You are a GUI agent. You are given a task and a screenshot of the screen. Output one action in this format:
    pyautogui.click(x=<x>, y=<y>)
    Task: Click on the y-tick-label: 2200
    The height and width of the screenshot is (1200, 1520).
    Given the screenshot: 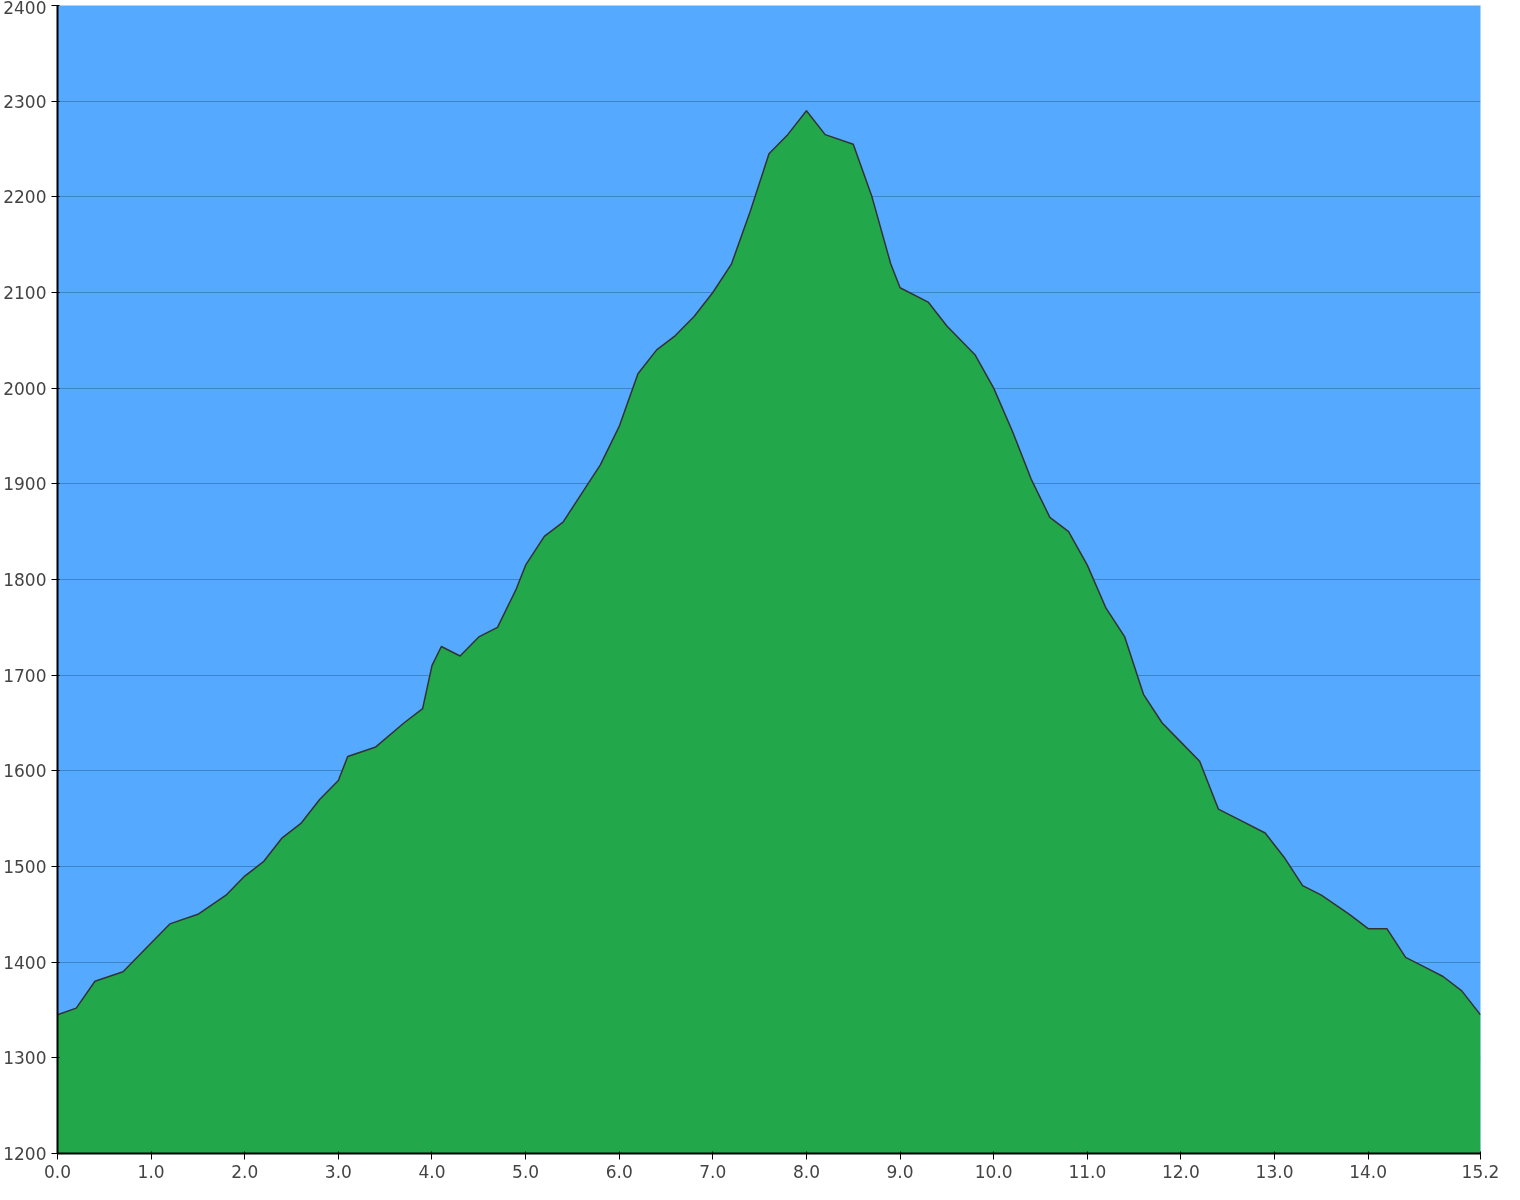 What is the action you would take?
    pyautogui.click(x=25, y=197)
    